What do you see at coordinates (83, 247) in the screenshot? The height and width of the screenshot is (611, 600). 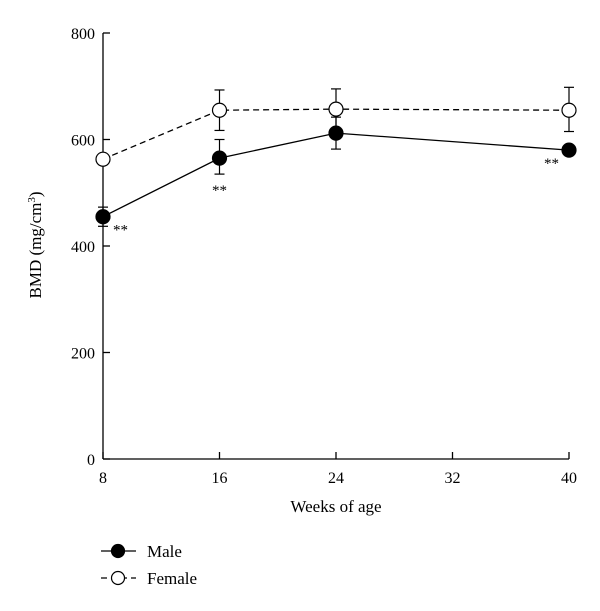 I see `y-tick-label: 400` at bounding box center [83, 247].